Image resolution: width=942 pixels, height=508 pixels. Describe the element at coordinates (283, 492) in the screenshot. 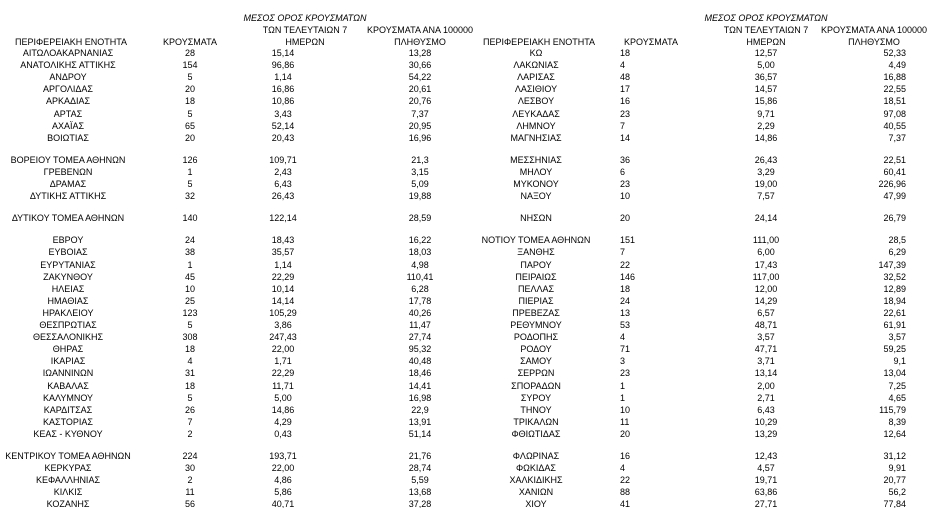

I see `seven-day-average: 5,86` at that location.